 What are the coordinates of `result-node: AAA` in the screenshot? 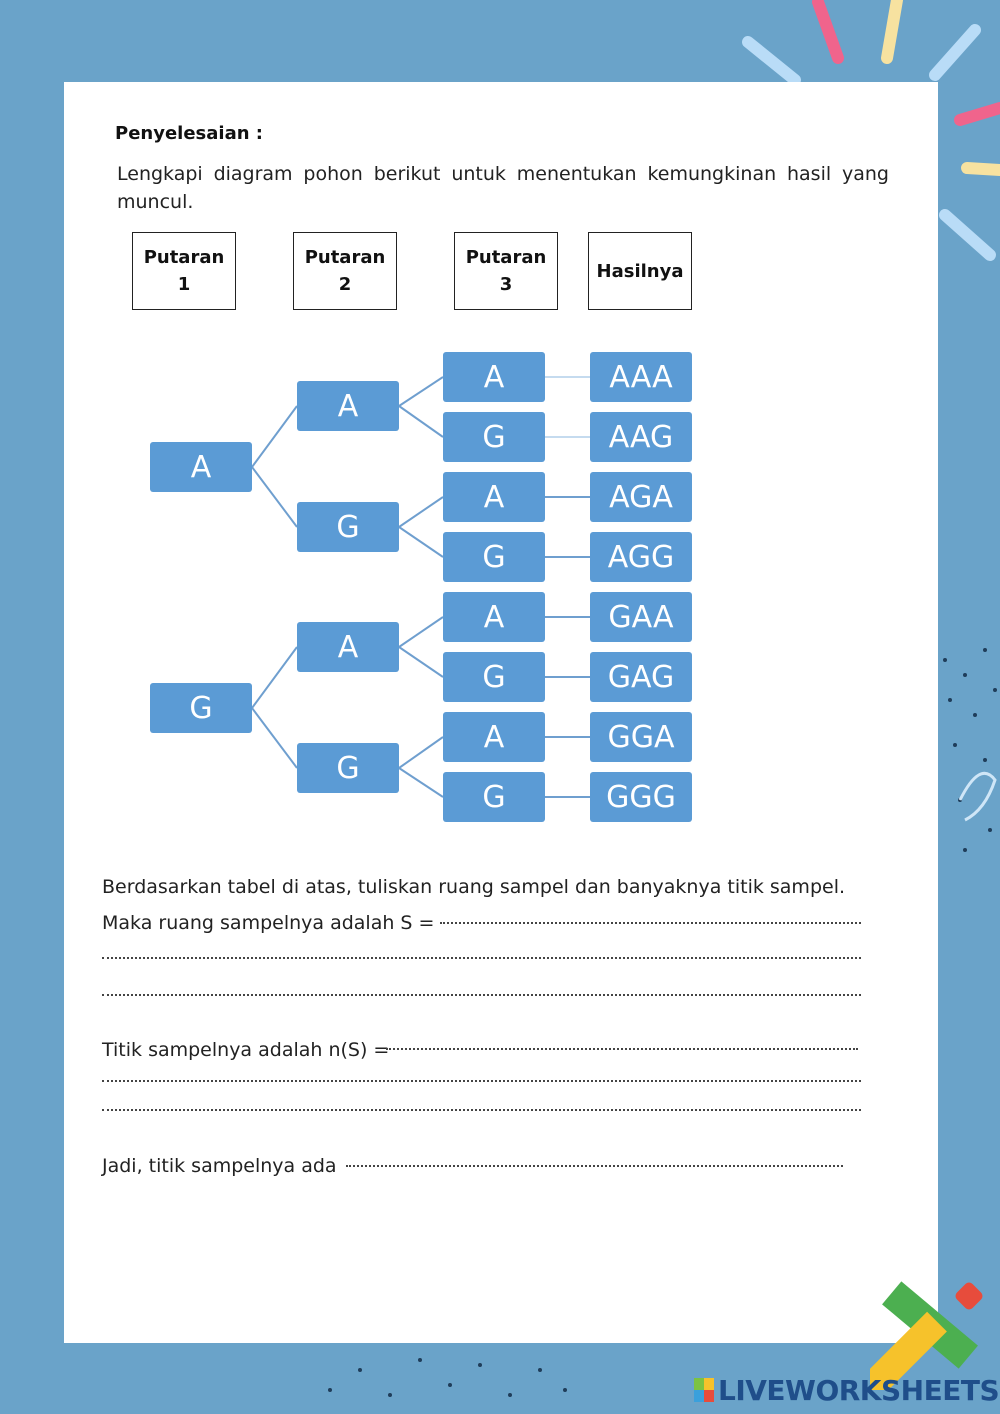 It's located at (641, 377).